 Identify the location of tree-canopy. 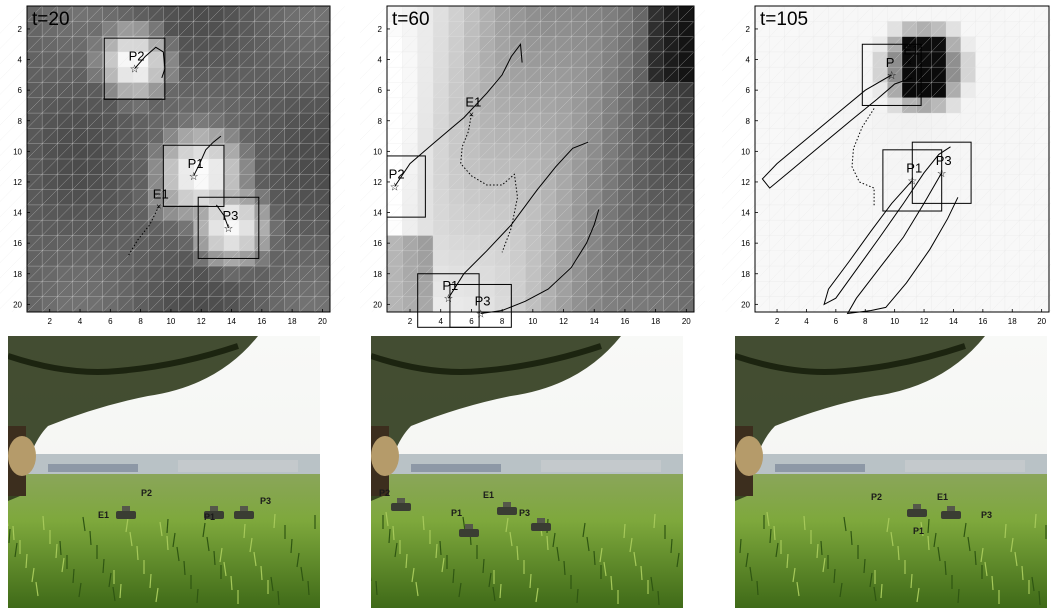
(133, 418).